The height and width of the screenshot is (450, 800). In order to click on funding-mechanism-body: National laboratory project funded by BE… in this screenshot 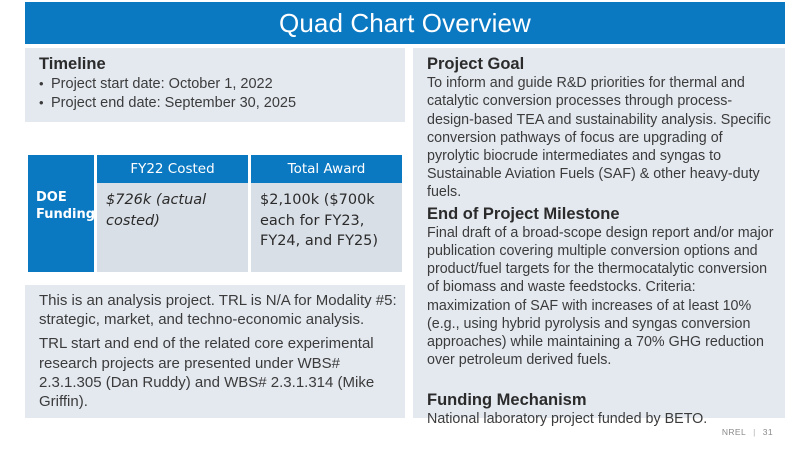, I will do `click(567, 418)`.